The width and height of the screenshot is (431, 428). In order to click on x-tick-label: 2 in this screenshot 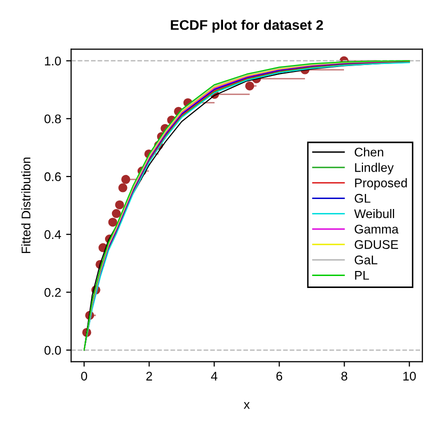, I will do `click(149, 376)`.